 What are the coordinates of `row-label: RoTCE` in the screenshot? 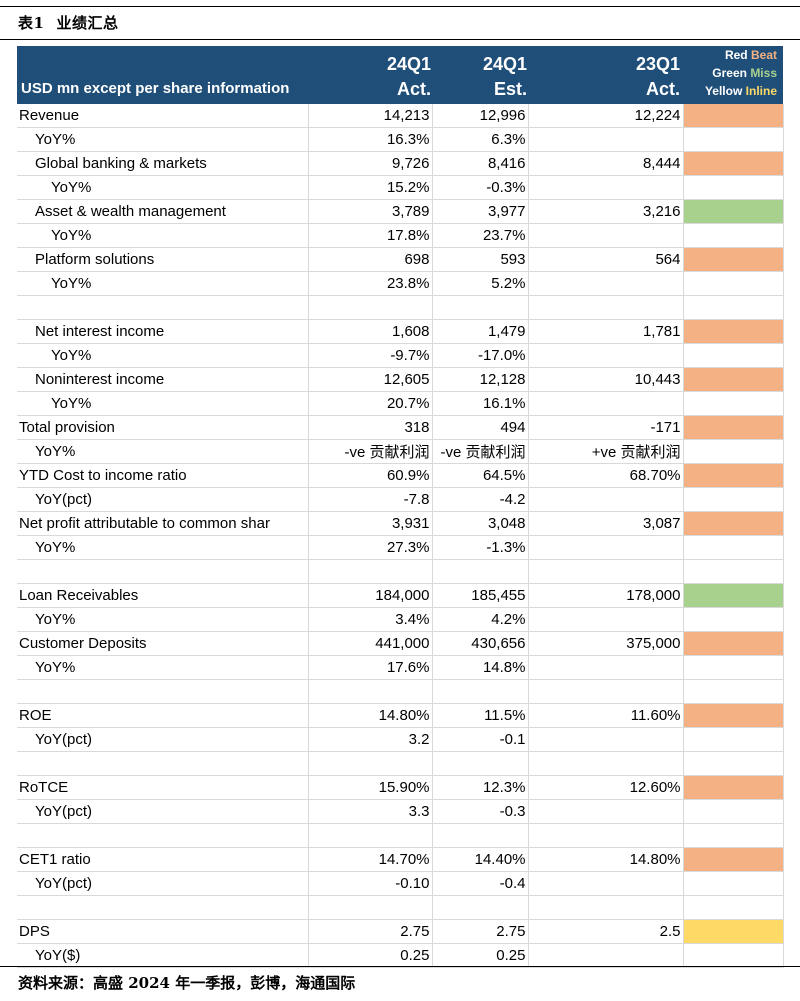 It's located at (163, 787).